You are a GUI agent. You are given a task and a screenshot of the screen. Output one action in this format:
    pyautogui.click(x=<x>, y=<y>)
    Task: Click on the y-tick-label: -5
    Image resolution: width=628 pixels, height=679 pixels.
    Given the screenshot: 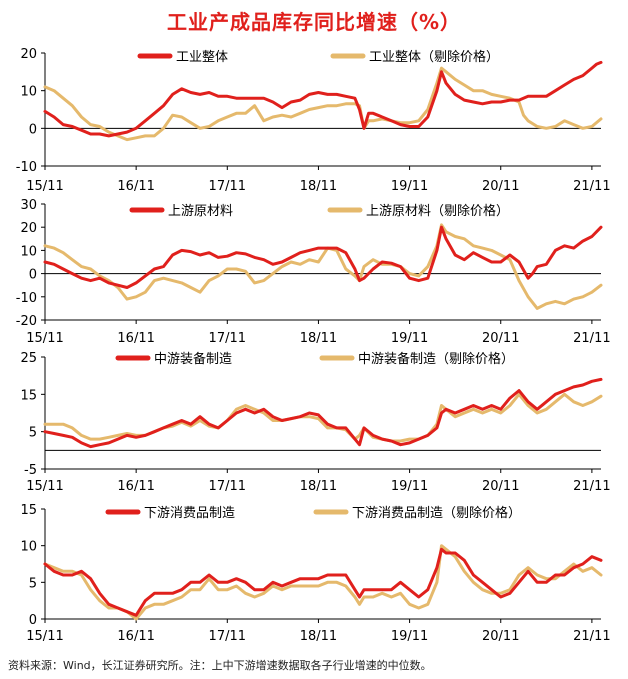 What is the action you would take?
    pyautogui.click(x=30, y=470)
    